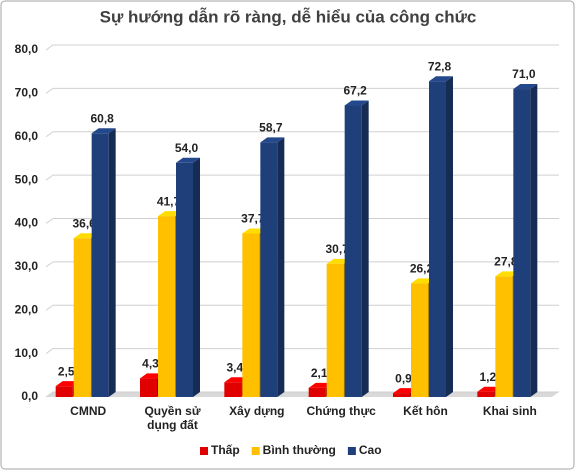 The image size is (576, 471). Describe the element at coordinates (337, 249) in the screenshot. I see `value-label: 30,7` at that location.